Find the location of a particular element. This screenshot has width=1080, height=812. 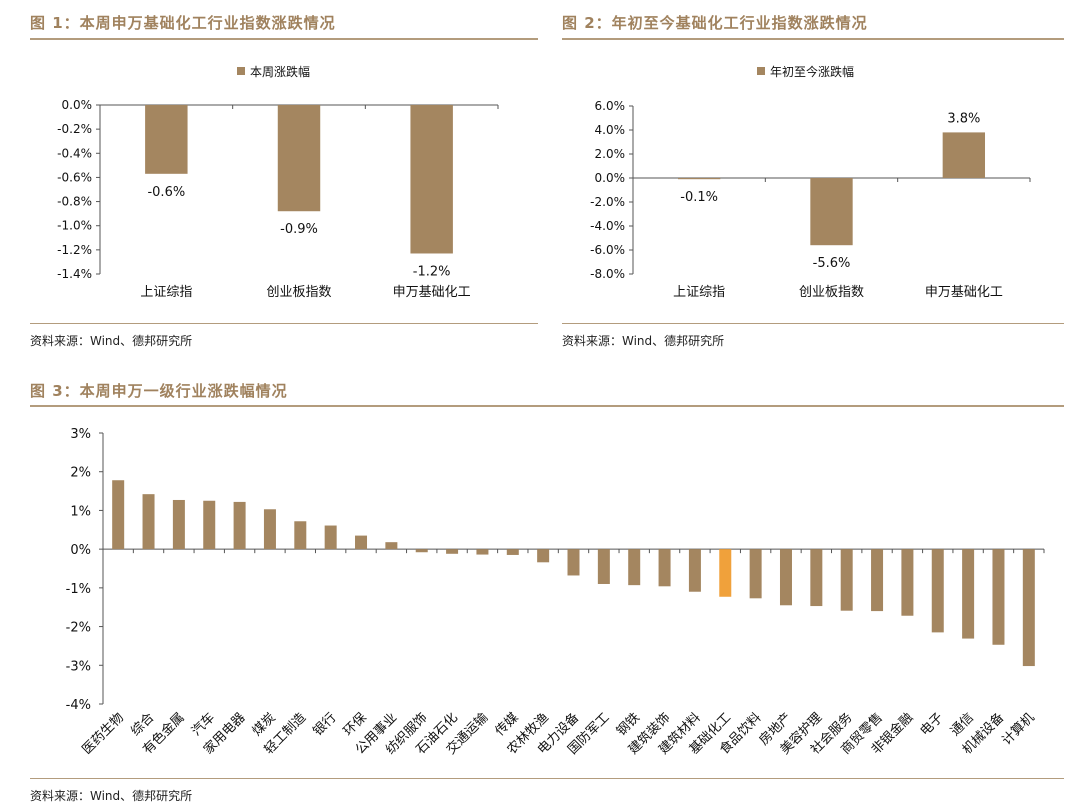

data-label: 3.8% is located at coordinates (963, 118).